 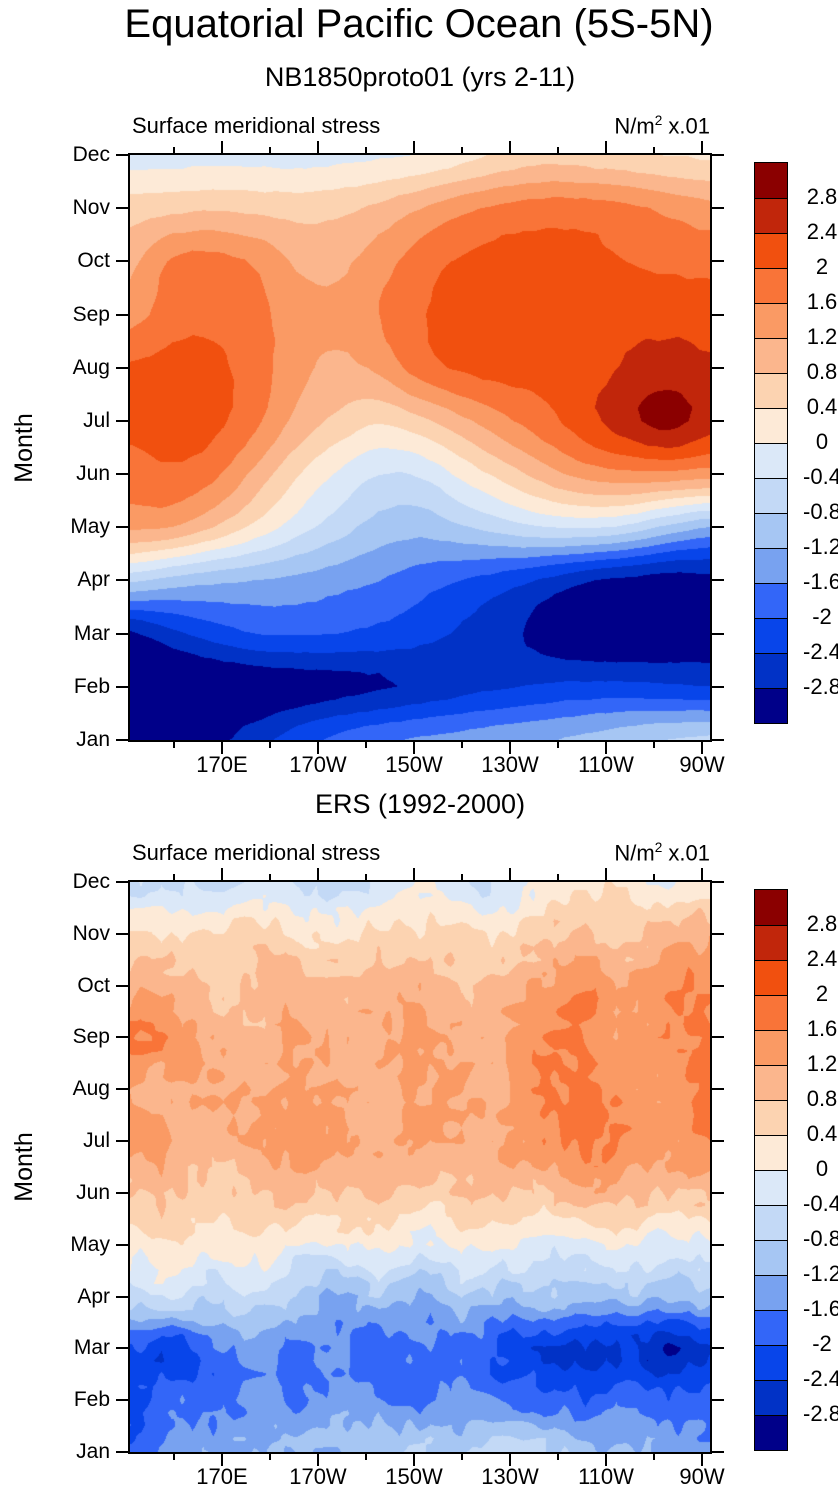 I want to click on colorbar-label: 2, so click(x=822, y=993).